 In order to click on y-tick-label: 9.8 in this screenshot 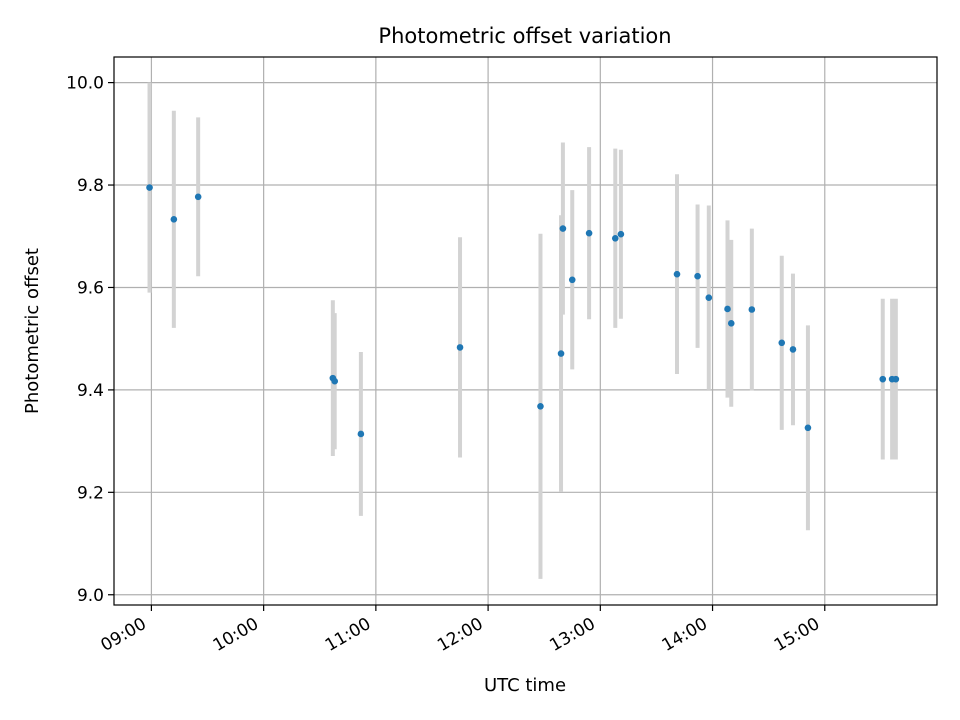, I will do `click(90, 186)`.